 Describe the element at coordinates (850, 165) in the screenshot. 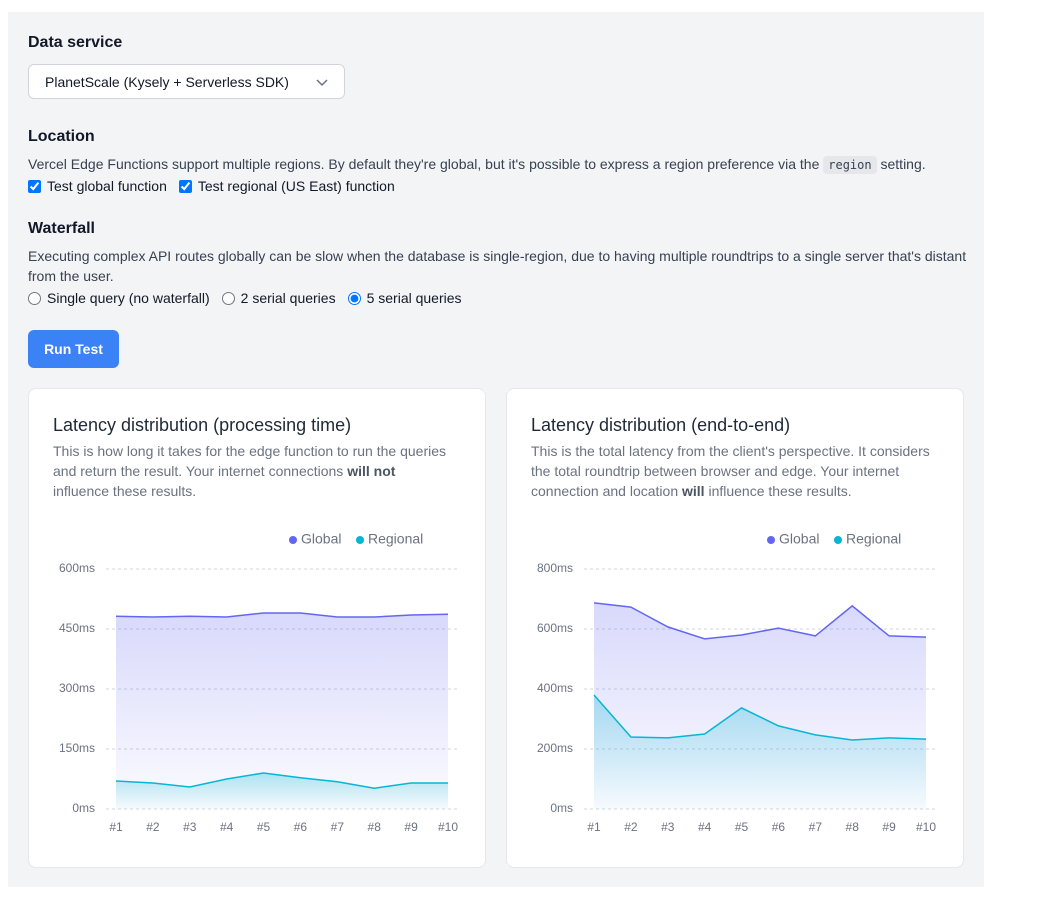

I see `code: region` at that location.